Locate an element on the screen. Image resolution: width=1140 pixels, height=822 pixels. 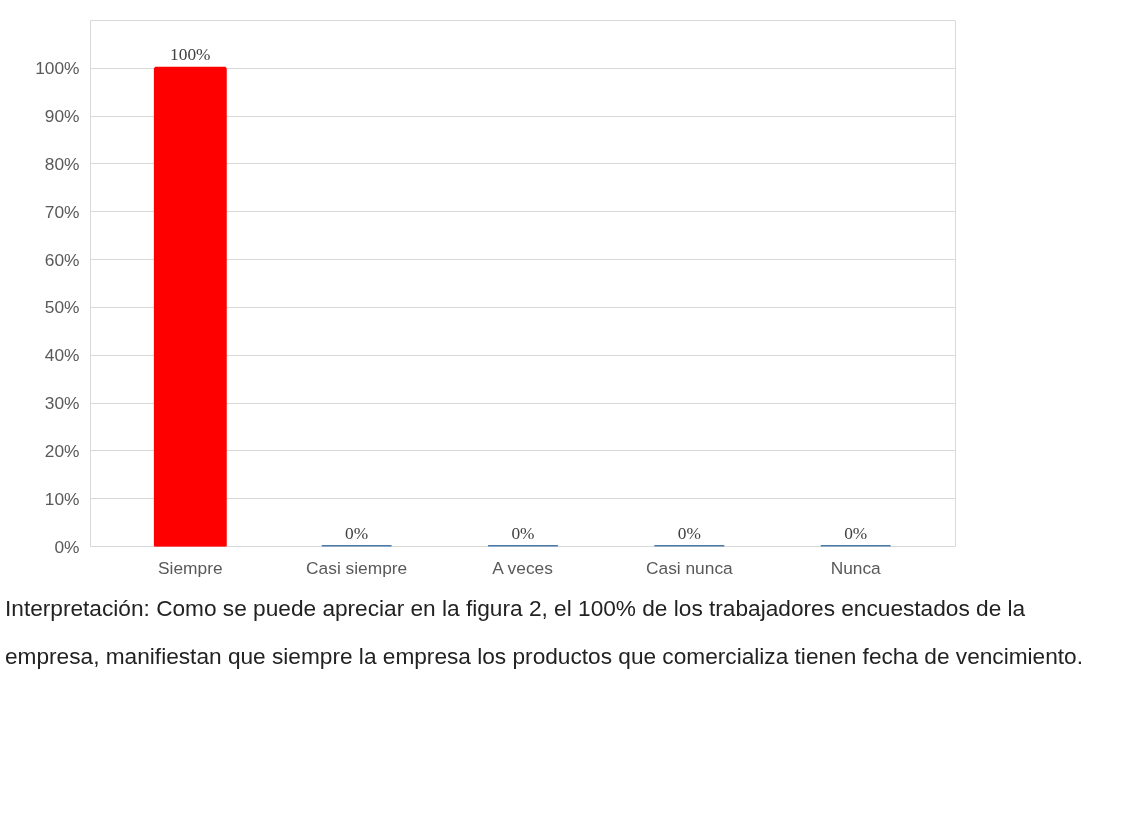
x-tick-label: Casi nunca is located at coordinates (690, 567).